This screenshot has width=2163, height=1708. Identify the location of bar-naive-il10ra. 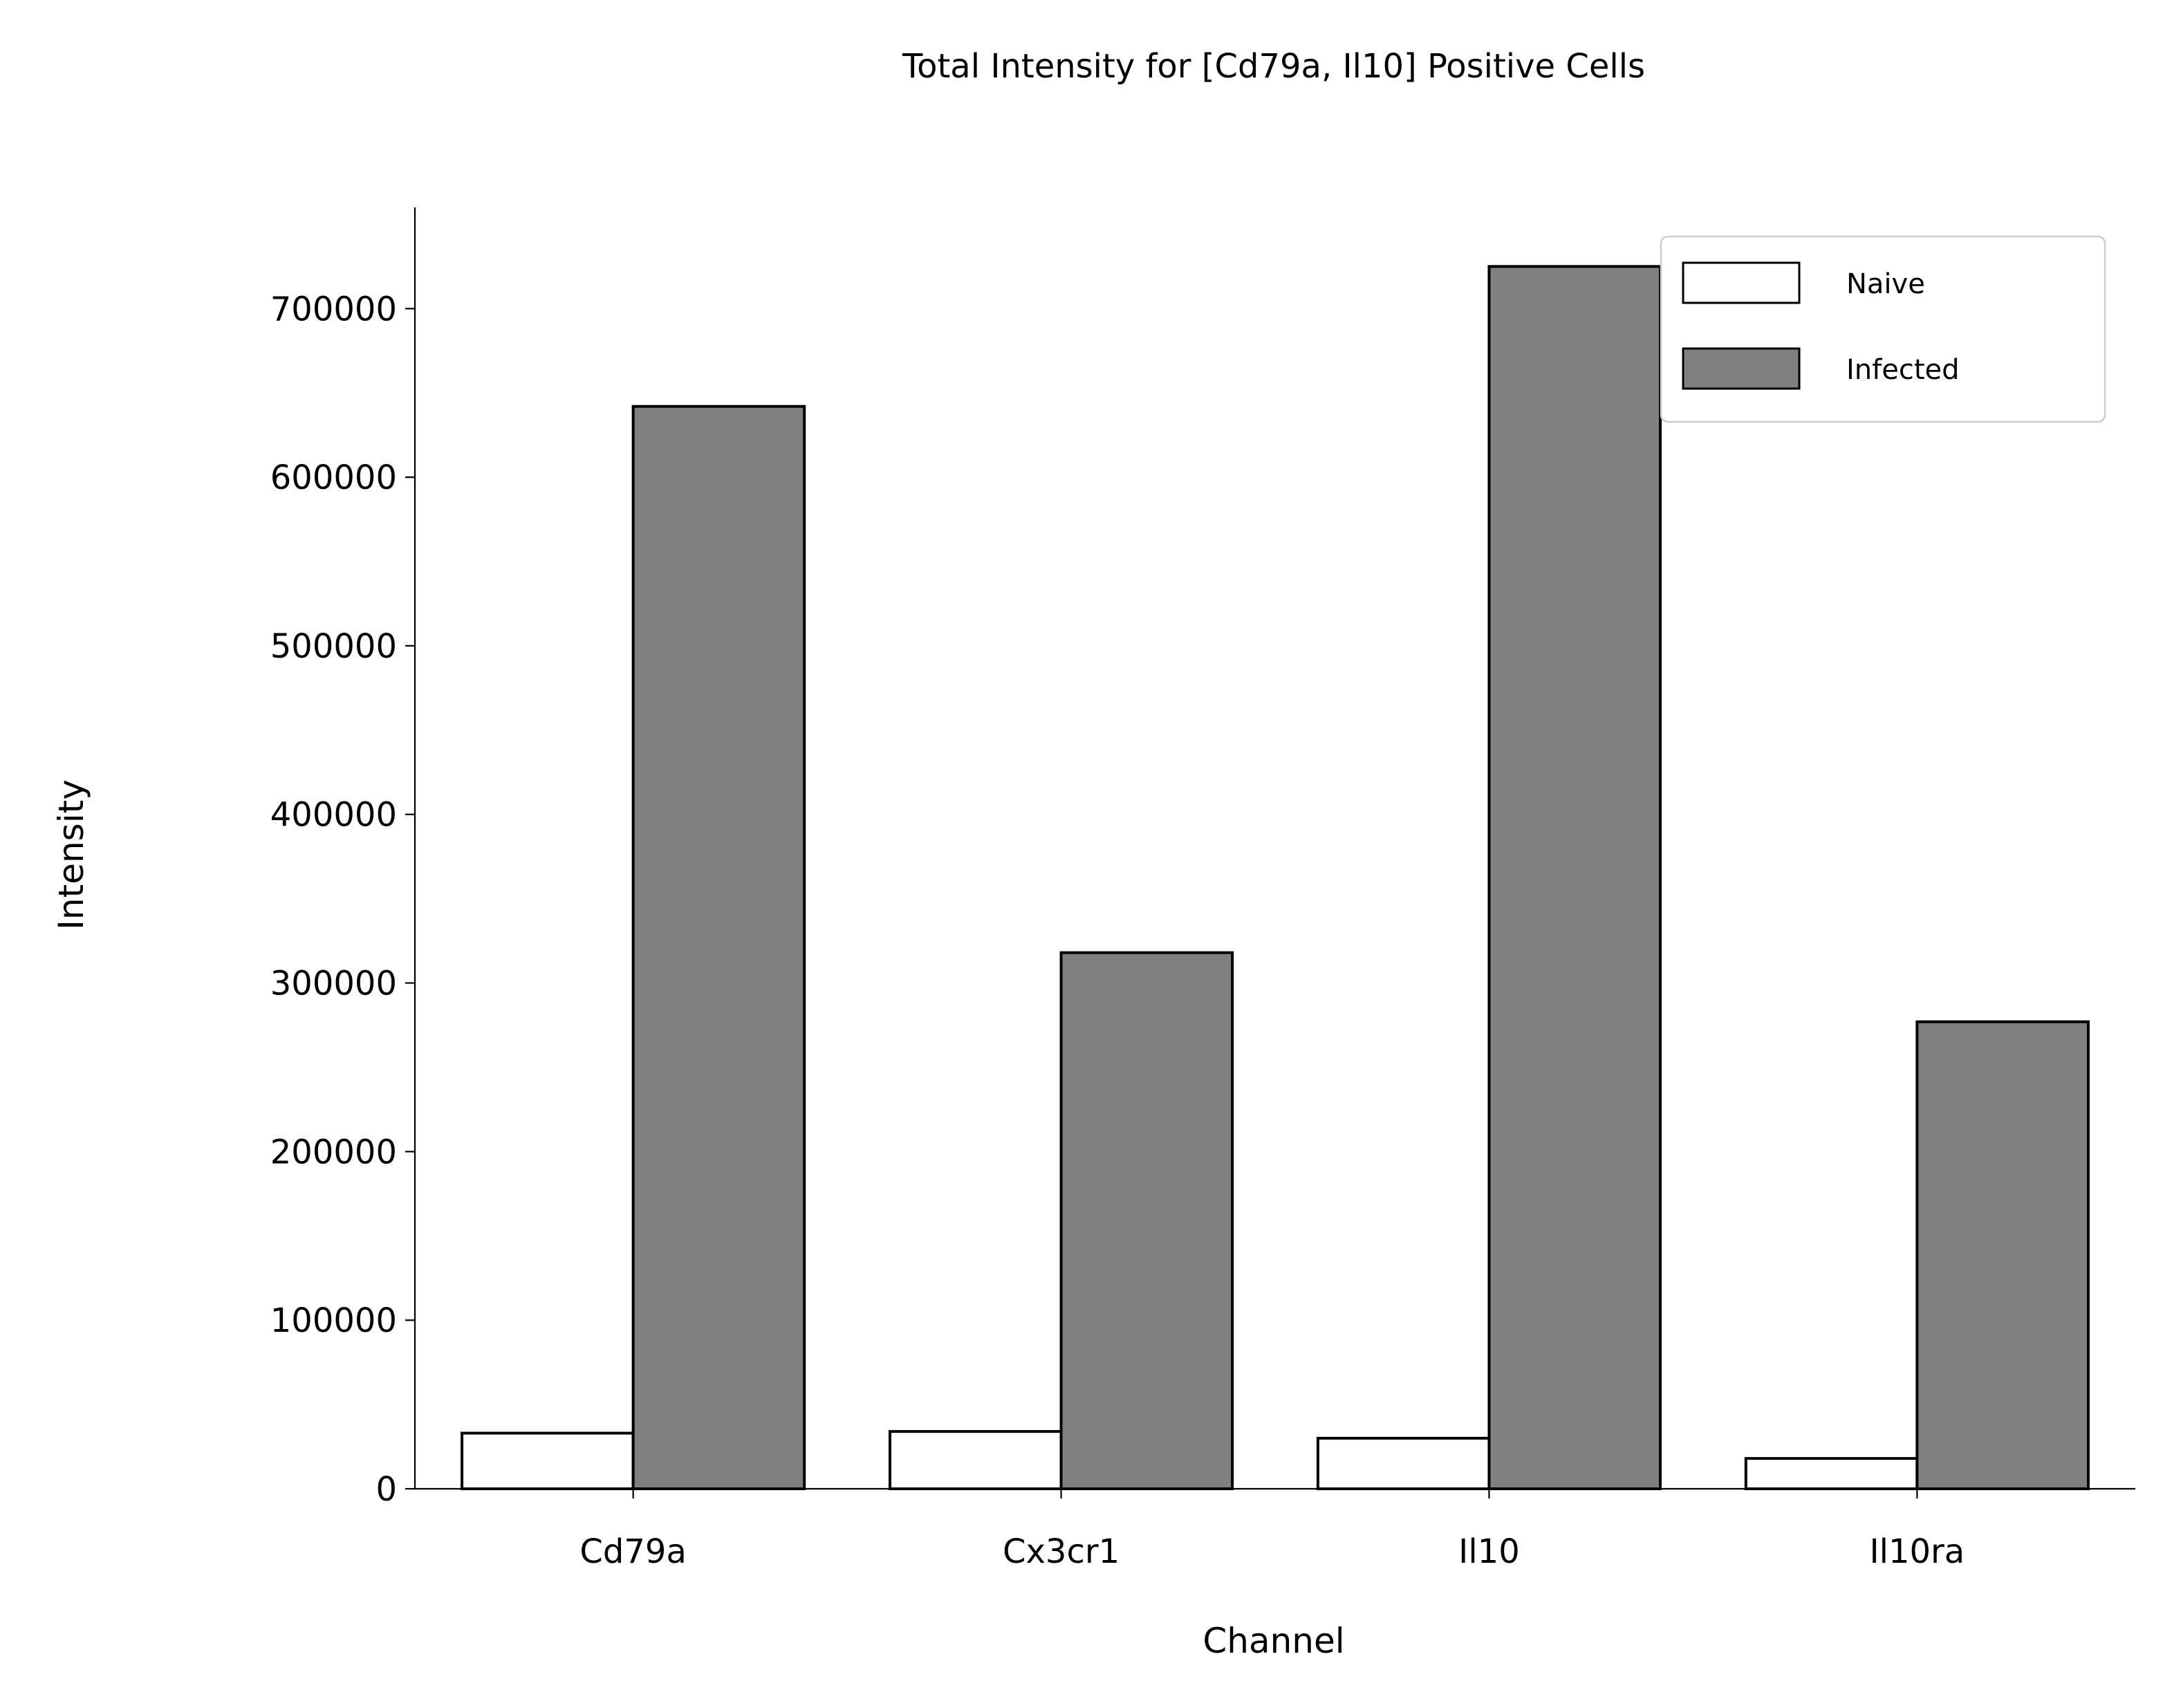
(1831, 1473).